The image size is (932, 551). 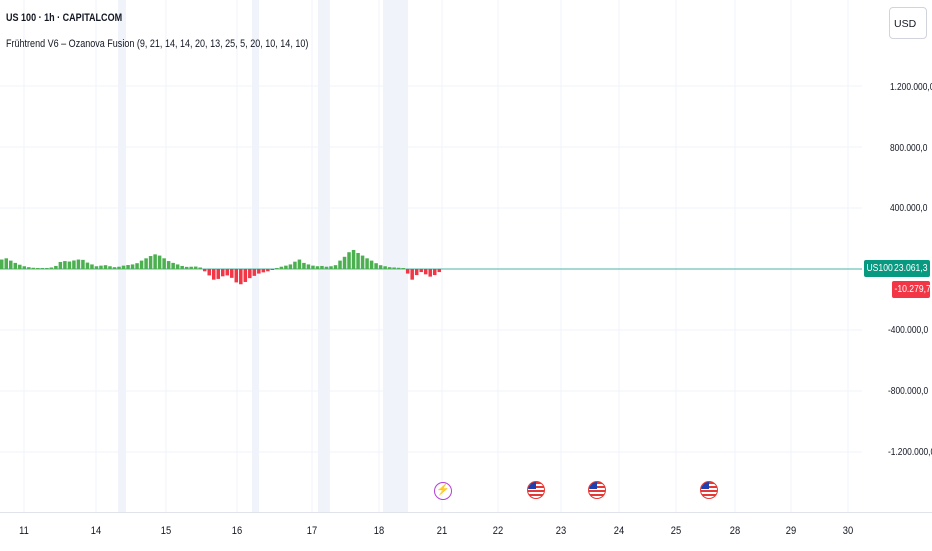 I want to click on symbol-tag-label: US100, so click(x=879, y=268).